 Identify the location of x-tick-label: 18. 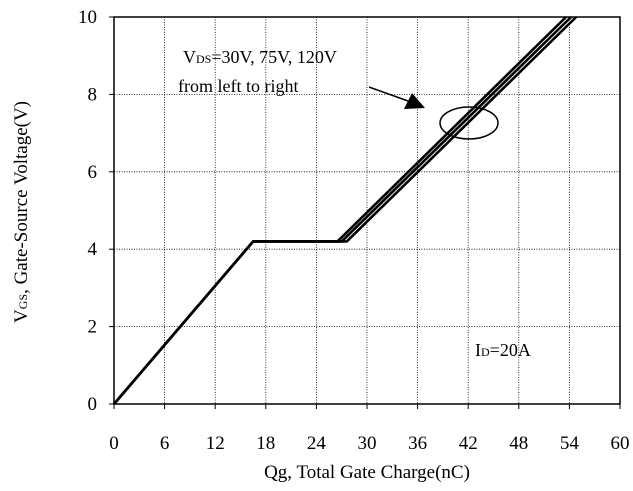
(265, 443).